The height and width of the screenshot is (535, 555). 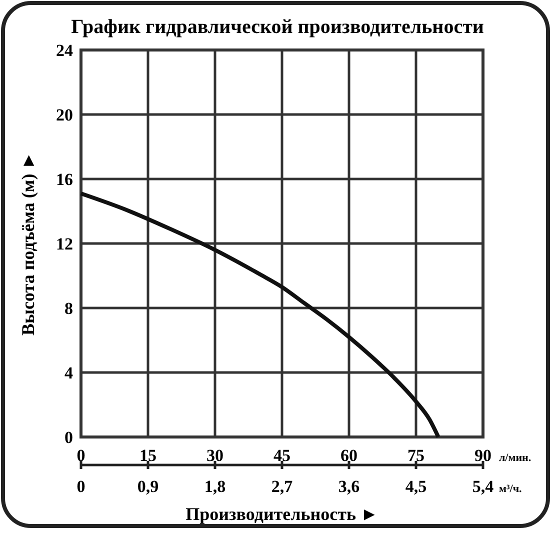 I want to click on y-tick-label: 8, so click(x=68, y=308).